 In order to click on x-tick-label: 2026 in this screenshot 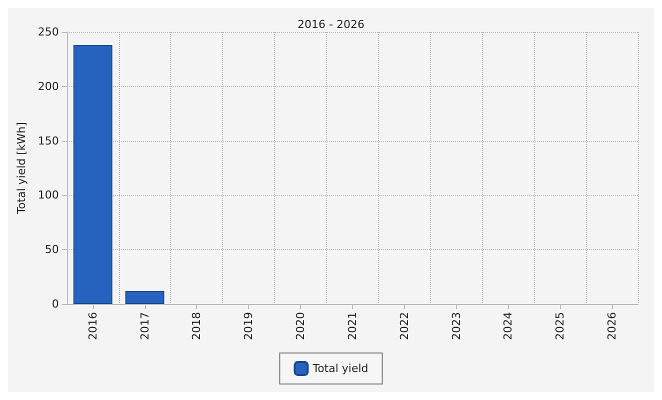, I will do `click(612, 326)`.